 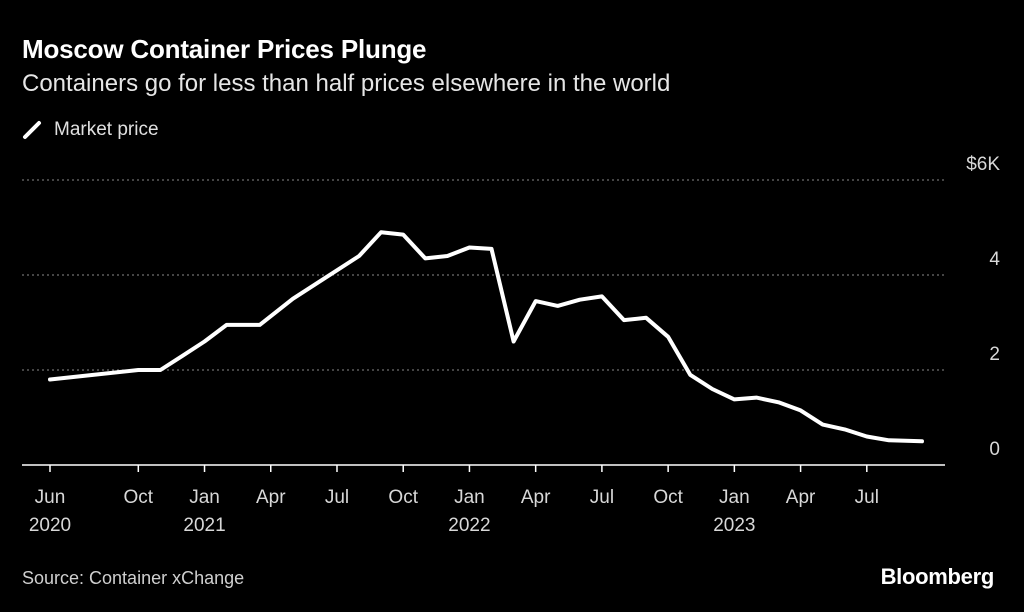 What do you see at coordinates (106, 129) in the screenshot?
I see `legend-label: Market price` at bounding box center [106, 129].